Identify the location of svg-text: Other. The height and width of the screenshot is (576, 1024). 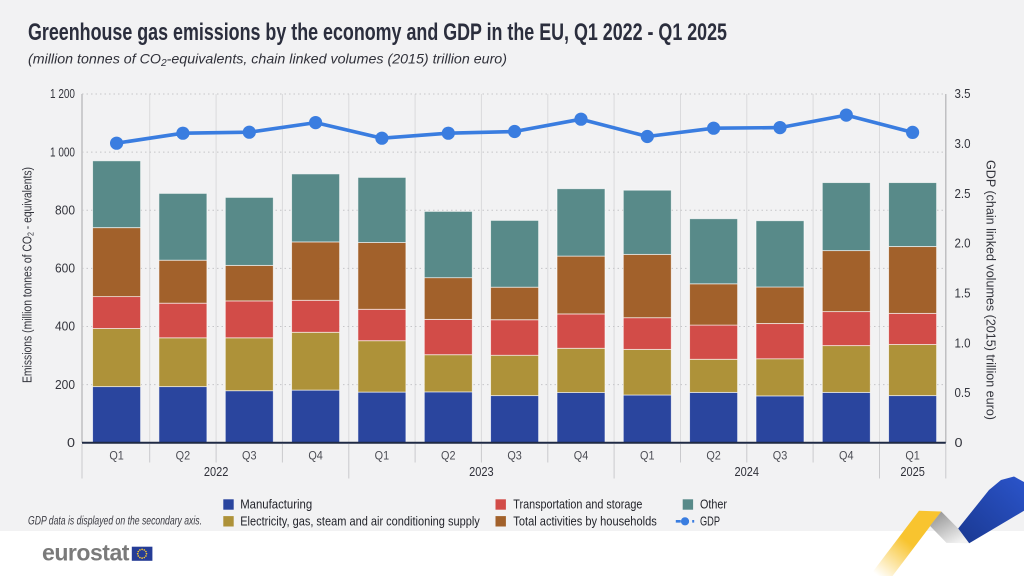
(713, 505).